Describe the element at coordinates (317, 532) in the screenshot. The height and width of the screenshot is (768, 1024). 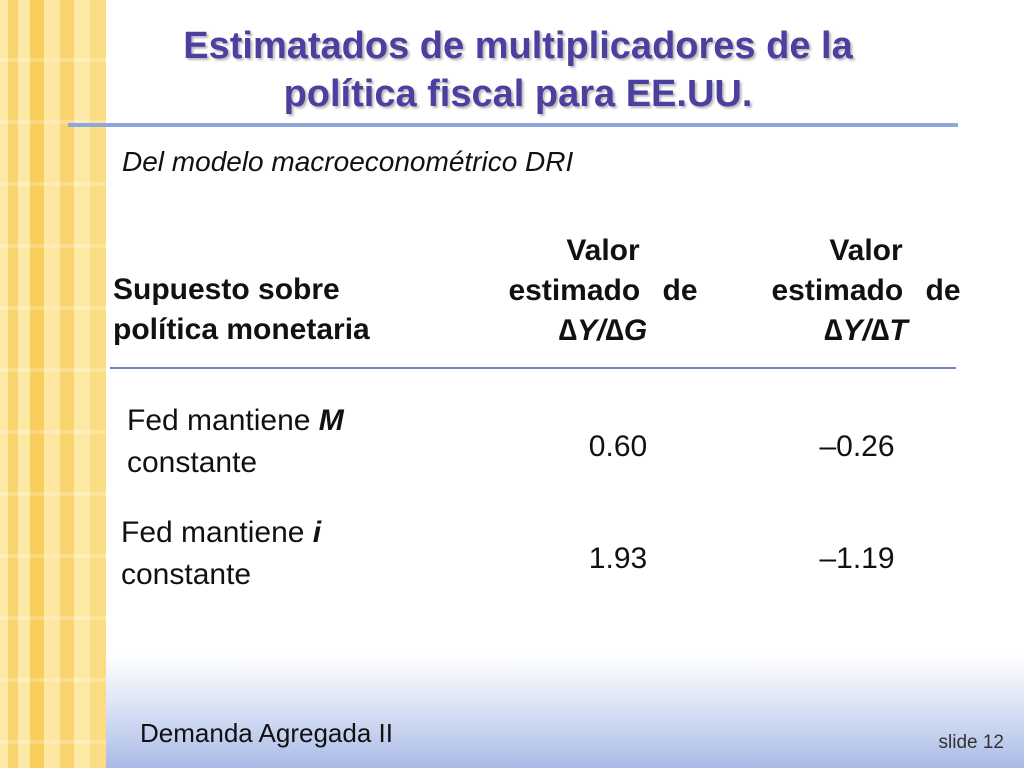
I see `row-label-variable: i` at that location.